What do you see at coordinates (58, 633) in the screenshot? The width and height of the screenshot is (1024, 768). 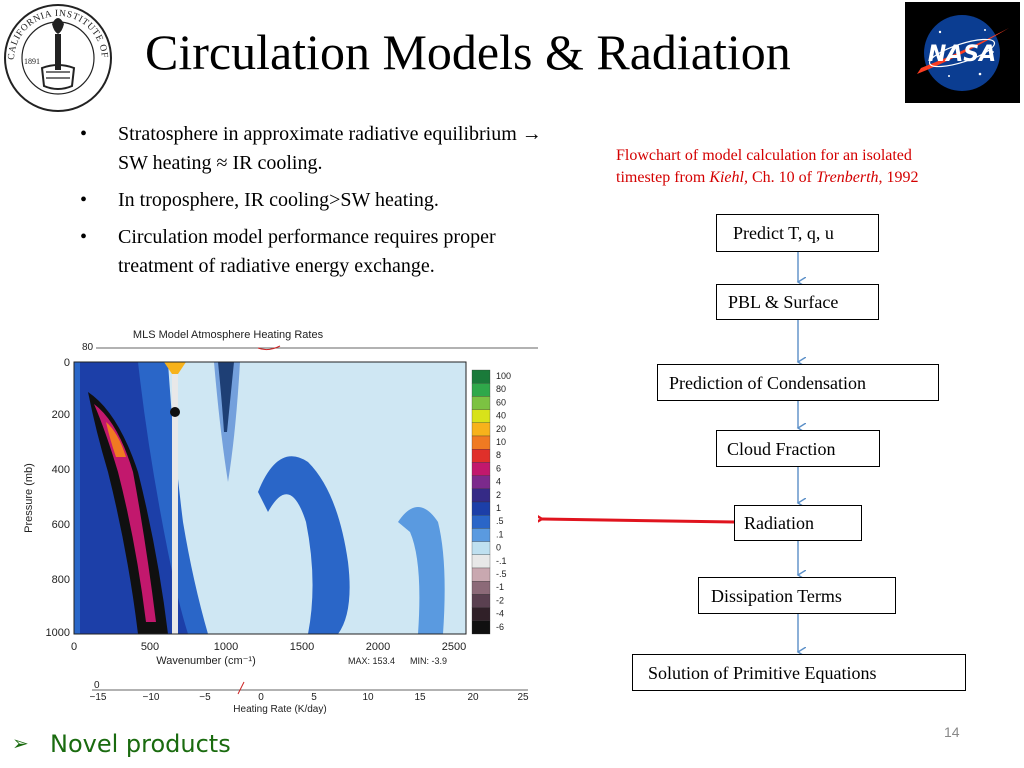 I see `y-tick: 1000` at bounding box center [58, 633].